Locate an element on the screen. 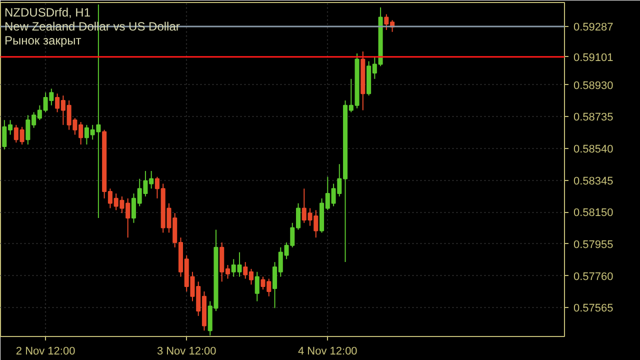 This screenshot has width=640, height=360. x-tick-label: 2 Nov 12:00 is located at coordinates (46, 352).